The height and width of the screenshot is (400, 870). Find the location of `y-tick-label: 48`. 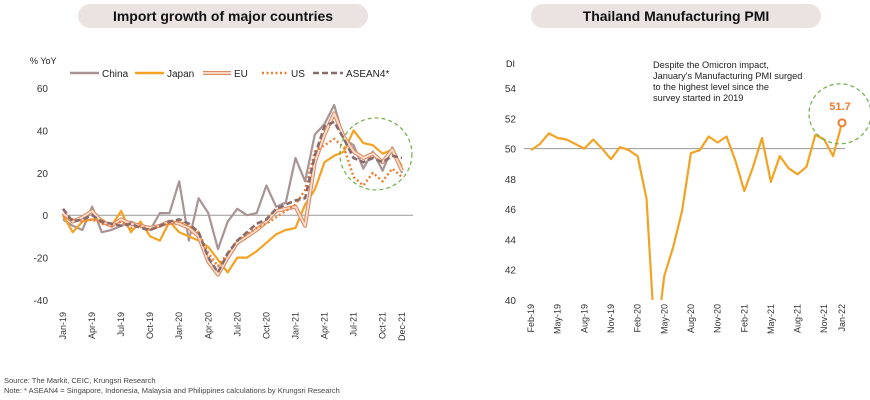

y-tick-label: 48 is located at coordinates (511, 180).